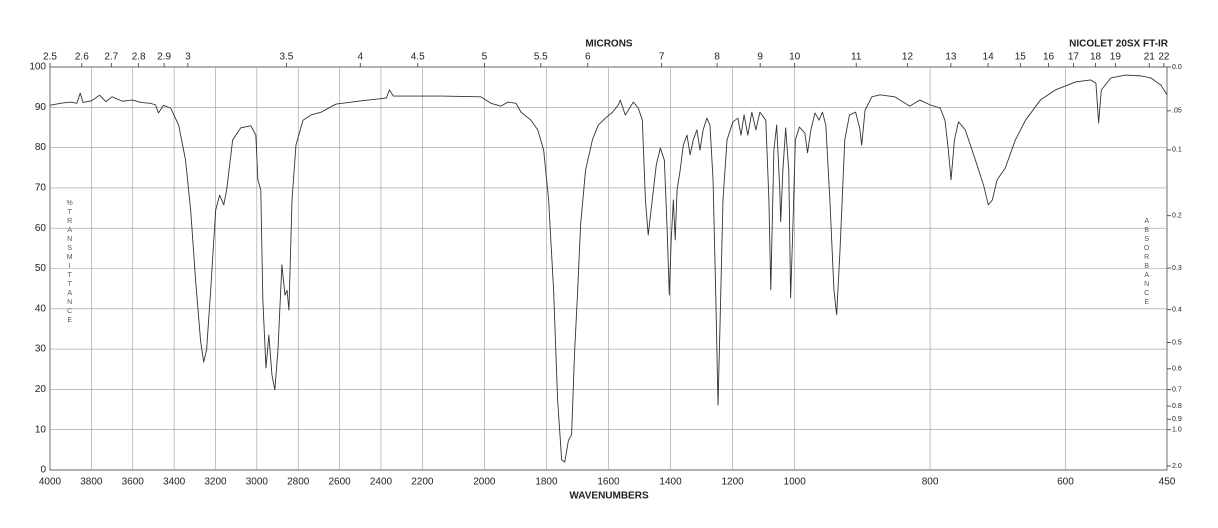 This screenshot has height=528, width=1218. I want to click on x2-tick-label: 13, so click(951, 57).